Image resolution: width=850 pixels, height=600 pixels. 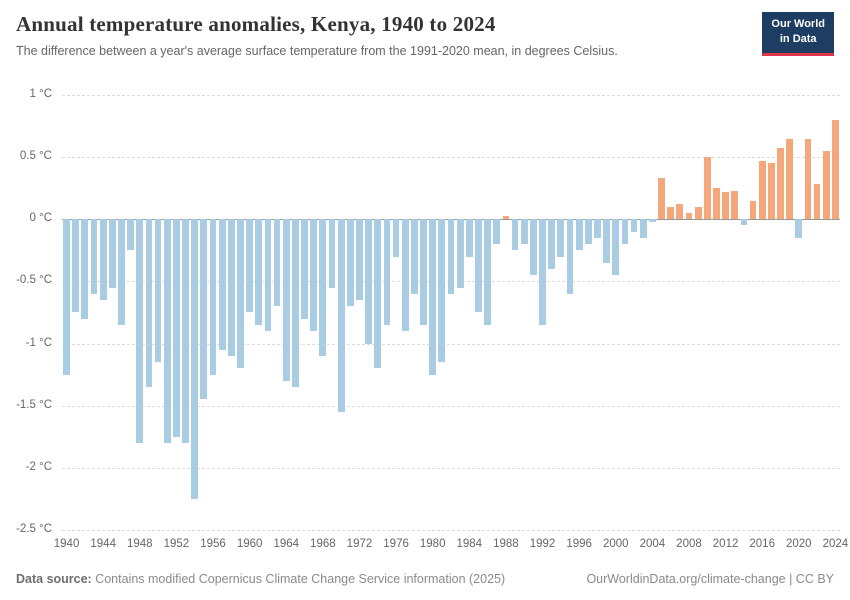 What do you see at coordinates (506, 544) in the screenshot?
I see `x-axis-tick-label: 1988` at bounding box center [506, 544].